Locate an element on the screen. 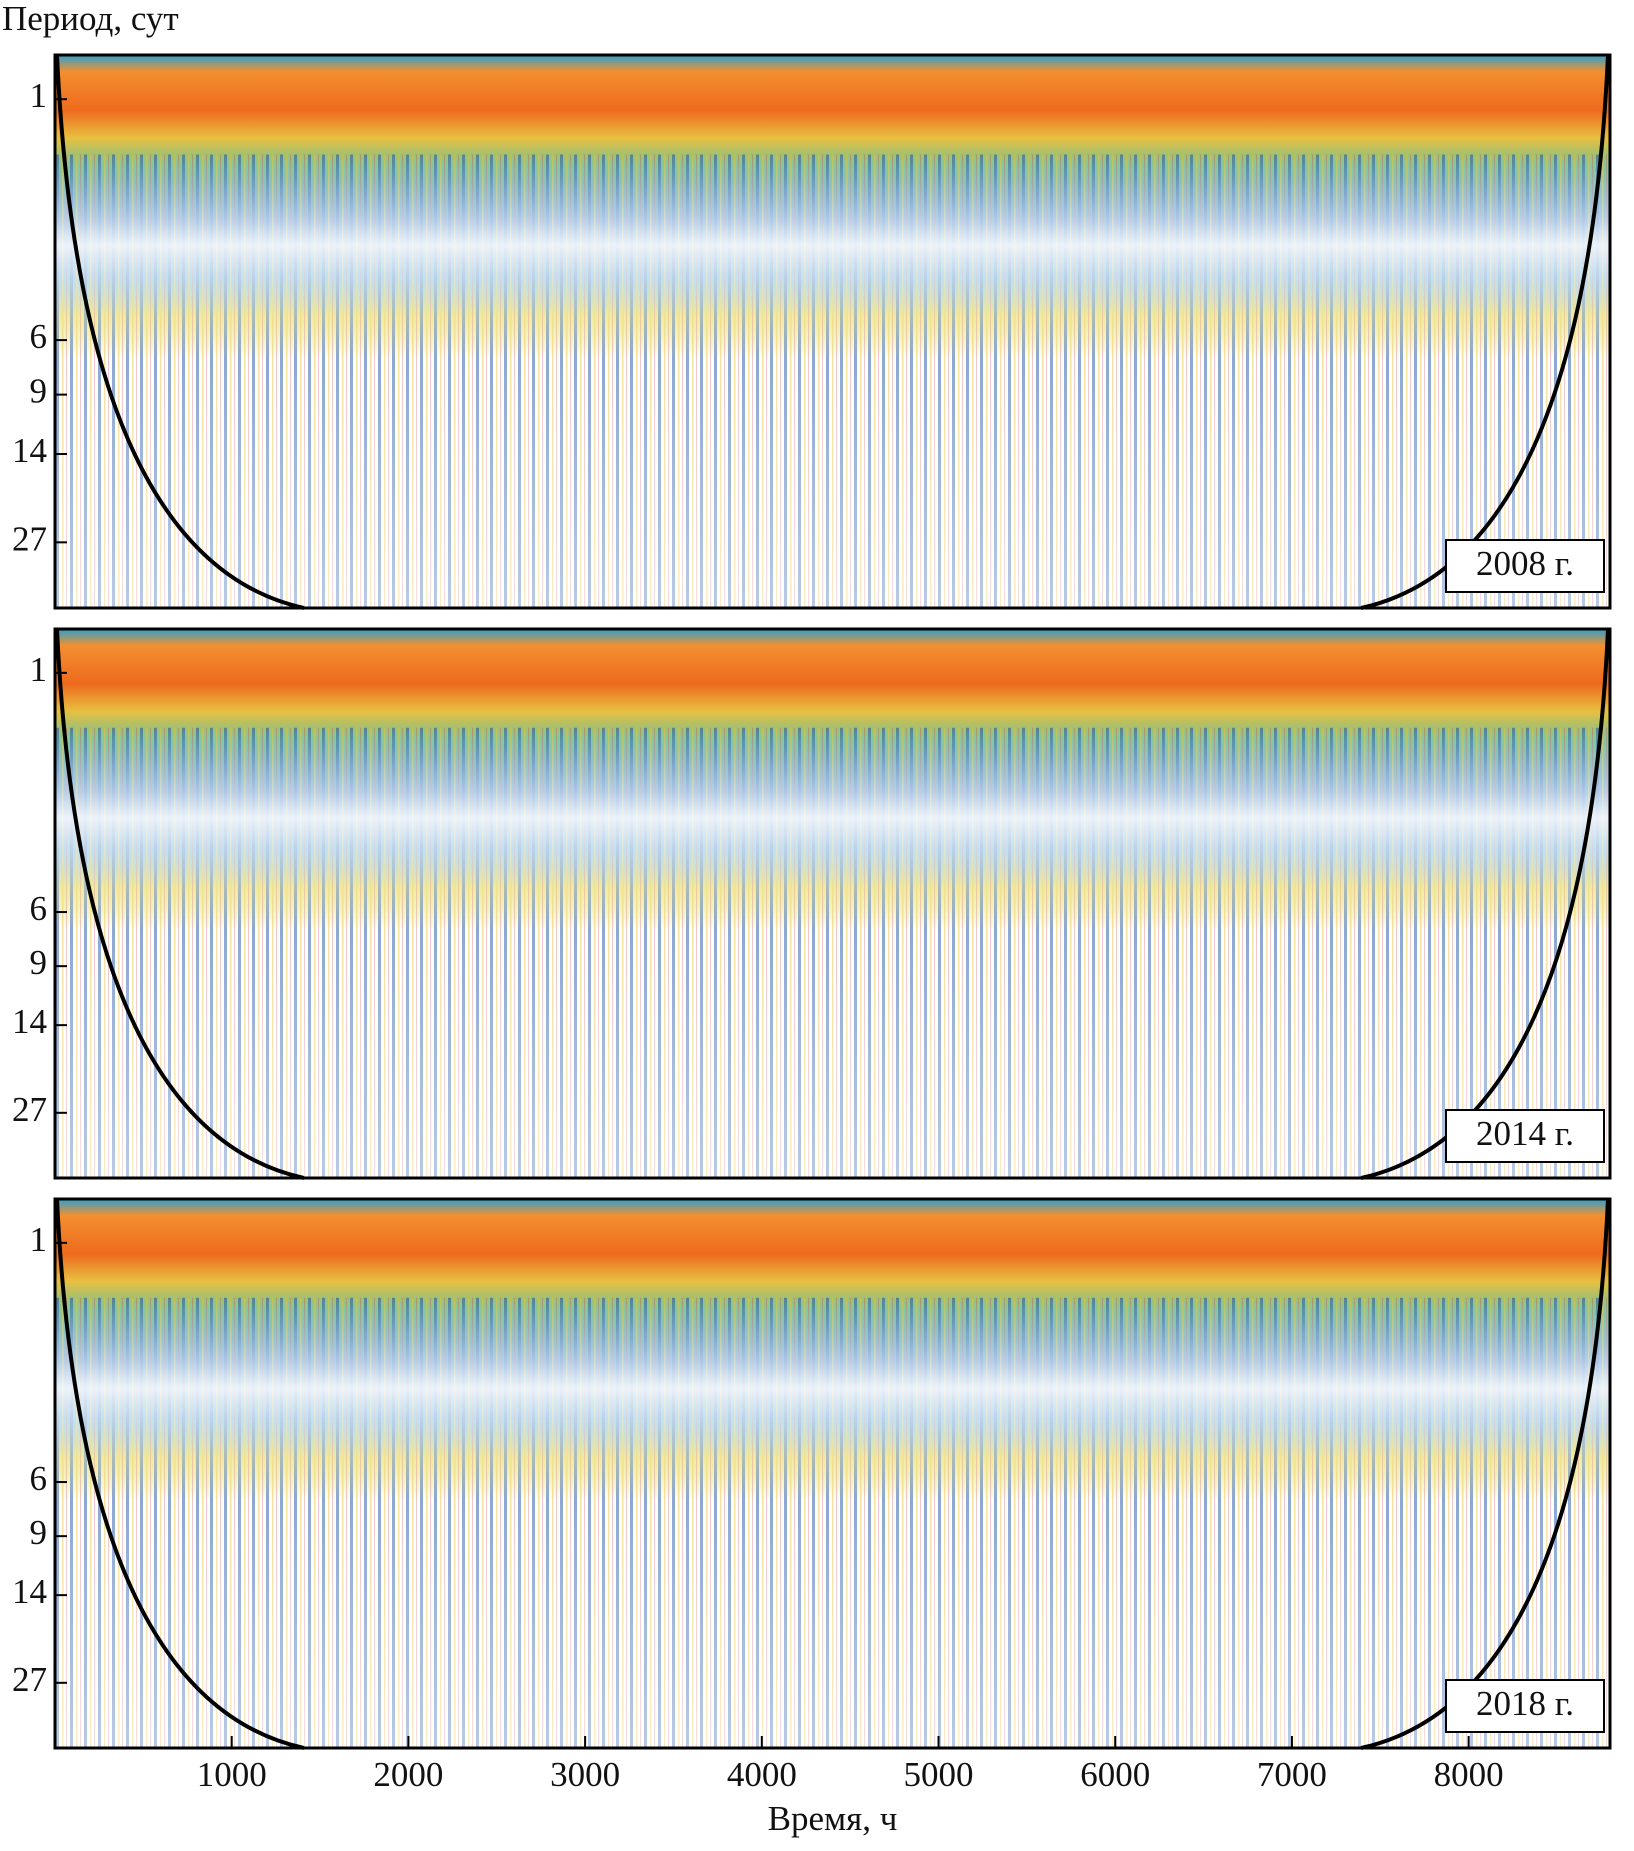  annotation: 2018 г. is located at coordinates (1525, 1703).